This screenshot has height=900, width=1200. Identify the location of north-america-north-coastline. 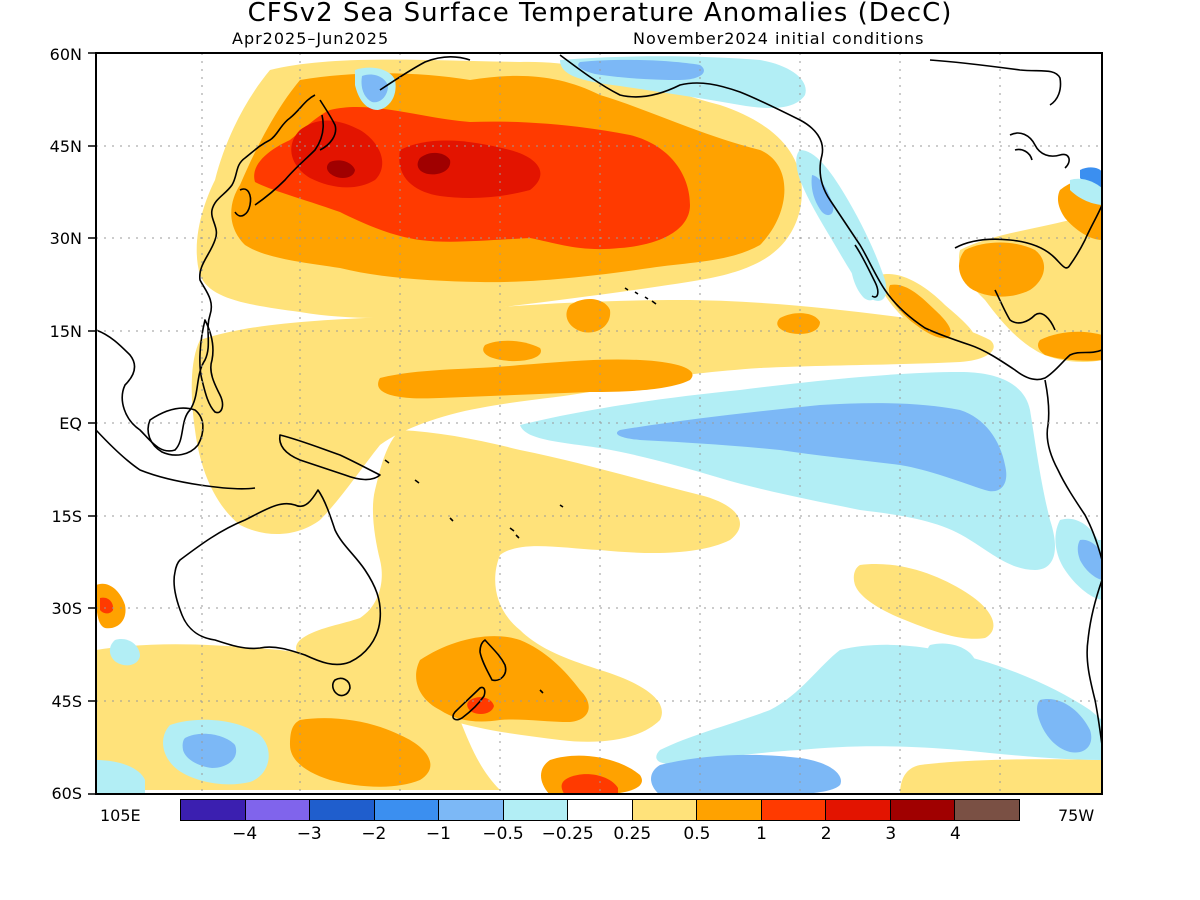
(995, 82).